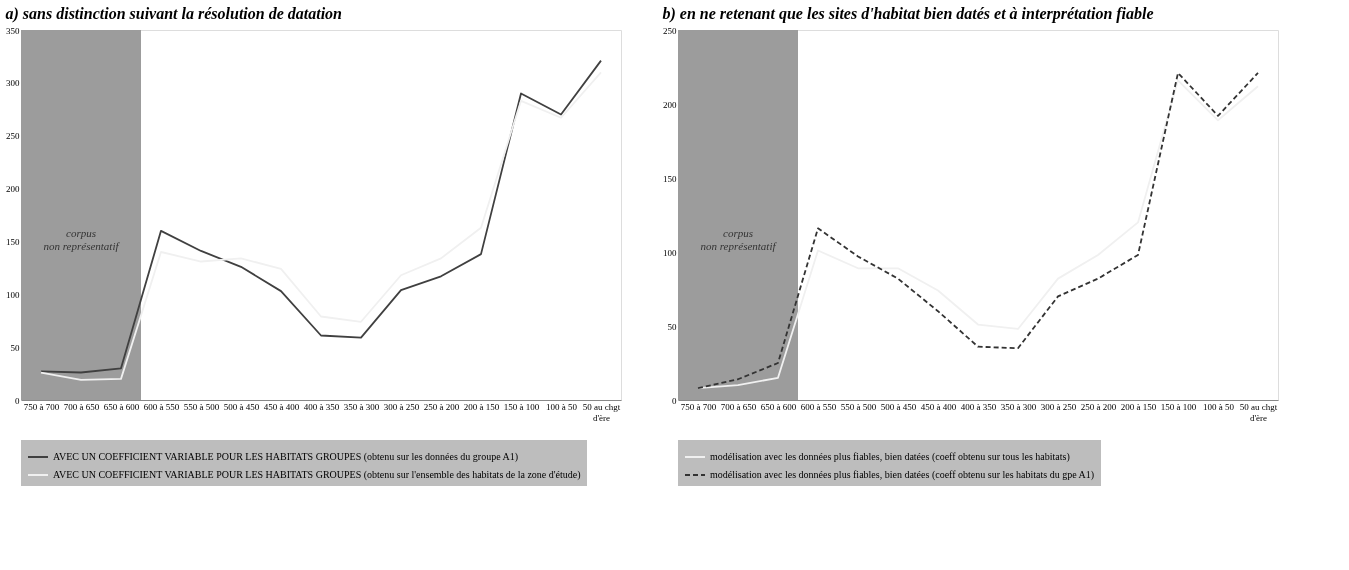 The image size is (1349, 570). I want to click on chart-title: b) en ne retenant que les sites d'habitat bien datés et à interprétation fiable, so click(908, 14).